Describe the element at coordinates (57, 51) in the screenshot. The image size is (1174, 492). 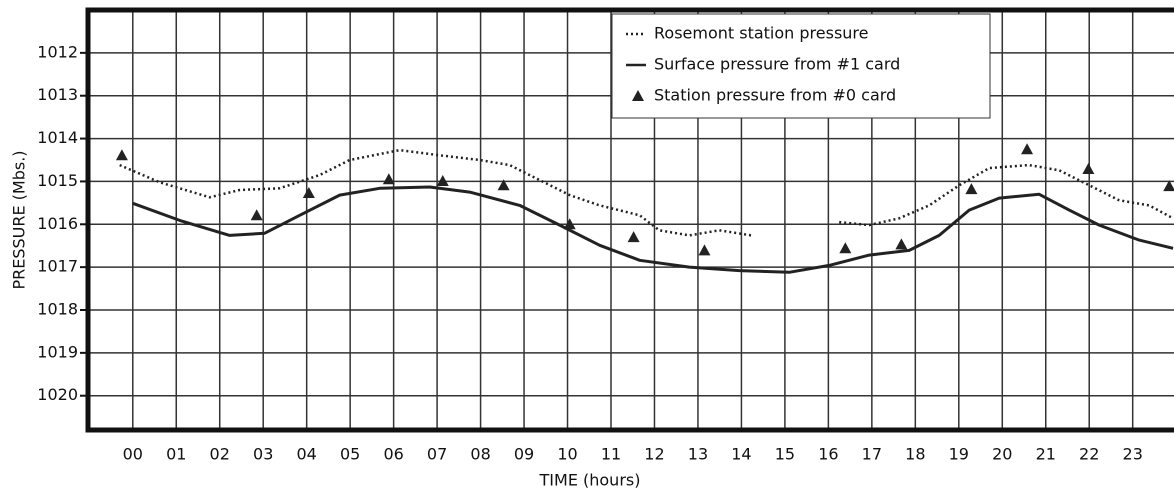
I see `y-tick-label: 1012` at that location.